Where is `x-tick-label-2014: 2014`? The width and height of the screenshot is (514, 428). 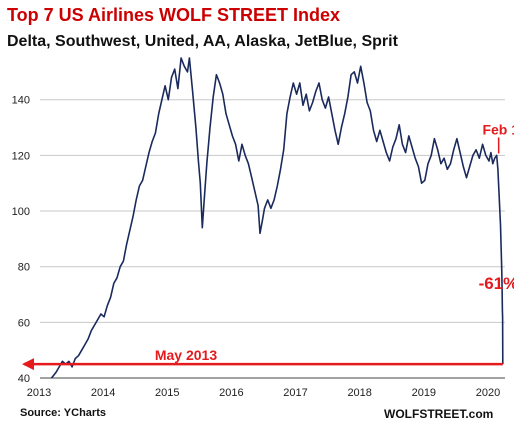 x-tick-label-2014: 2014 is located at coordinates (103, 393).